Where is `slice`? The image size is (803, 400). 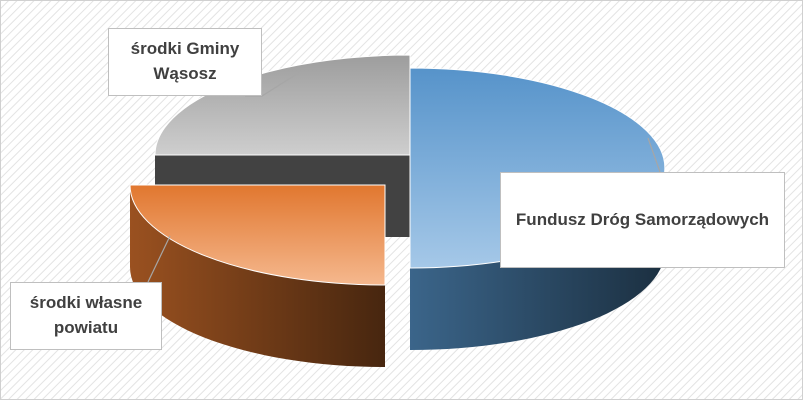
slice is located at coordinates (257, 275).